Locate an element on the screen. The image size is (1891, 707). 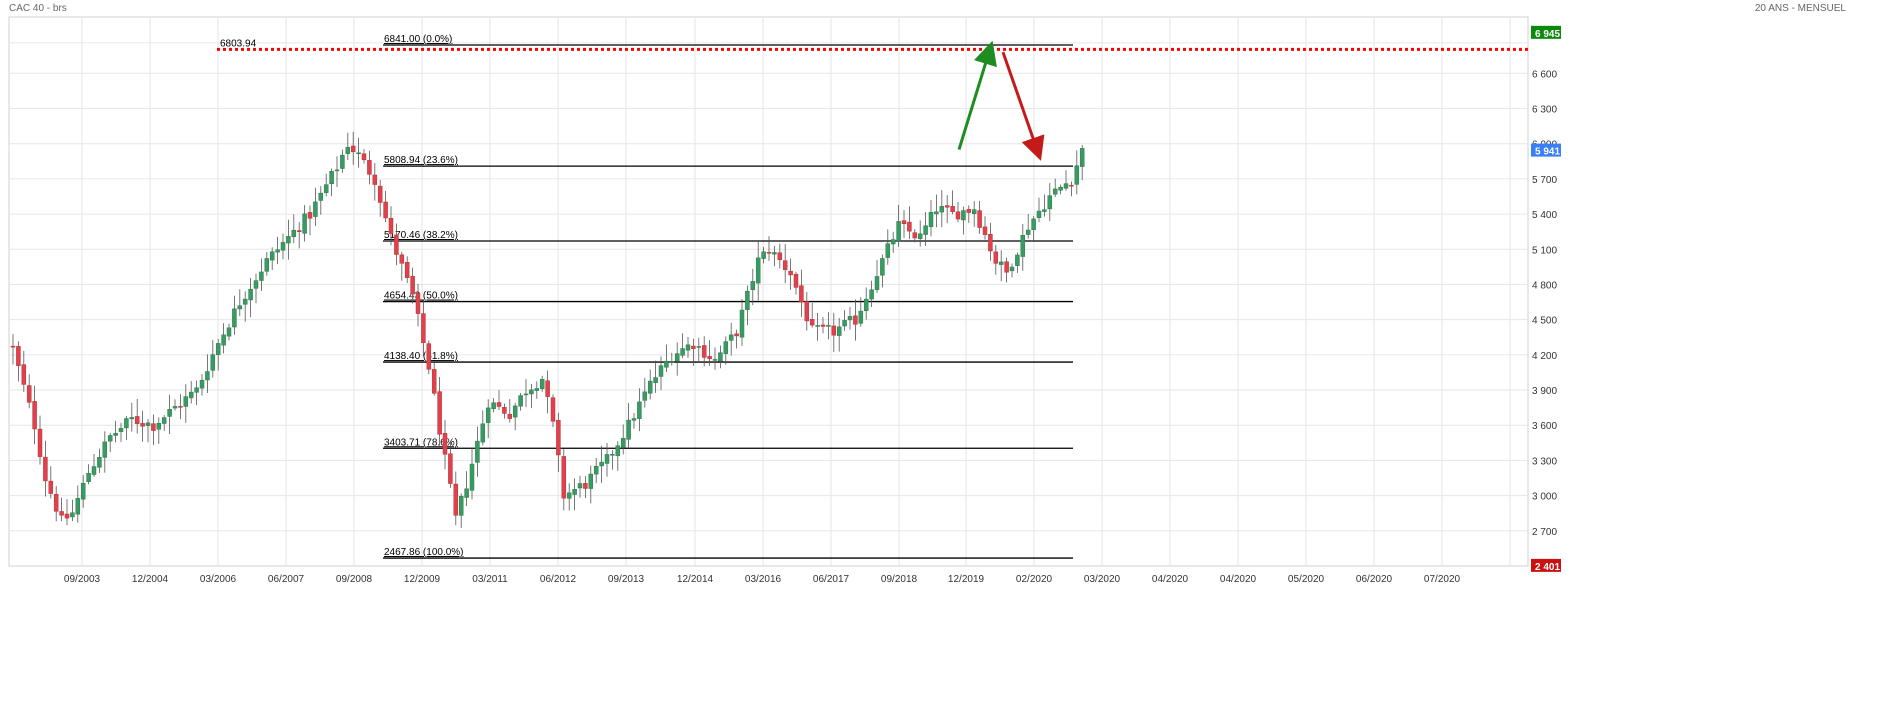
last-value-tag-bg is located at coordinates (1546, 150).